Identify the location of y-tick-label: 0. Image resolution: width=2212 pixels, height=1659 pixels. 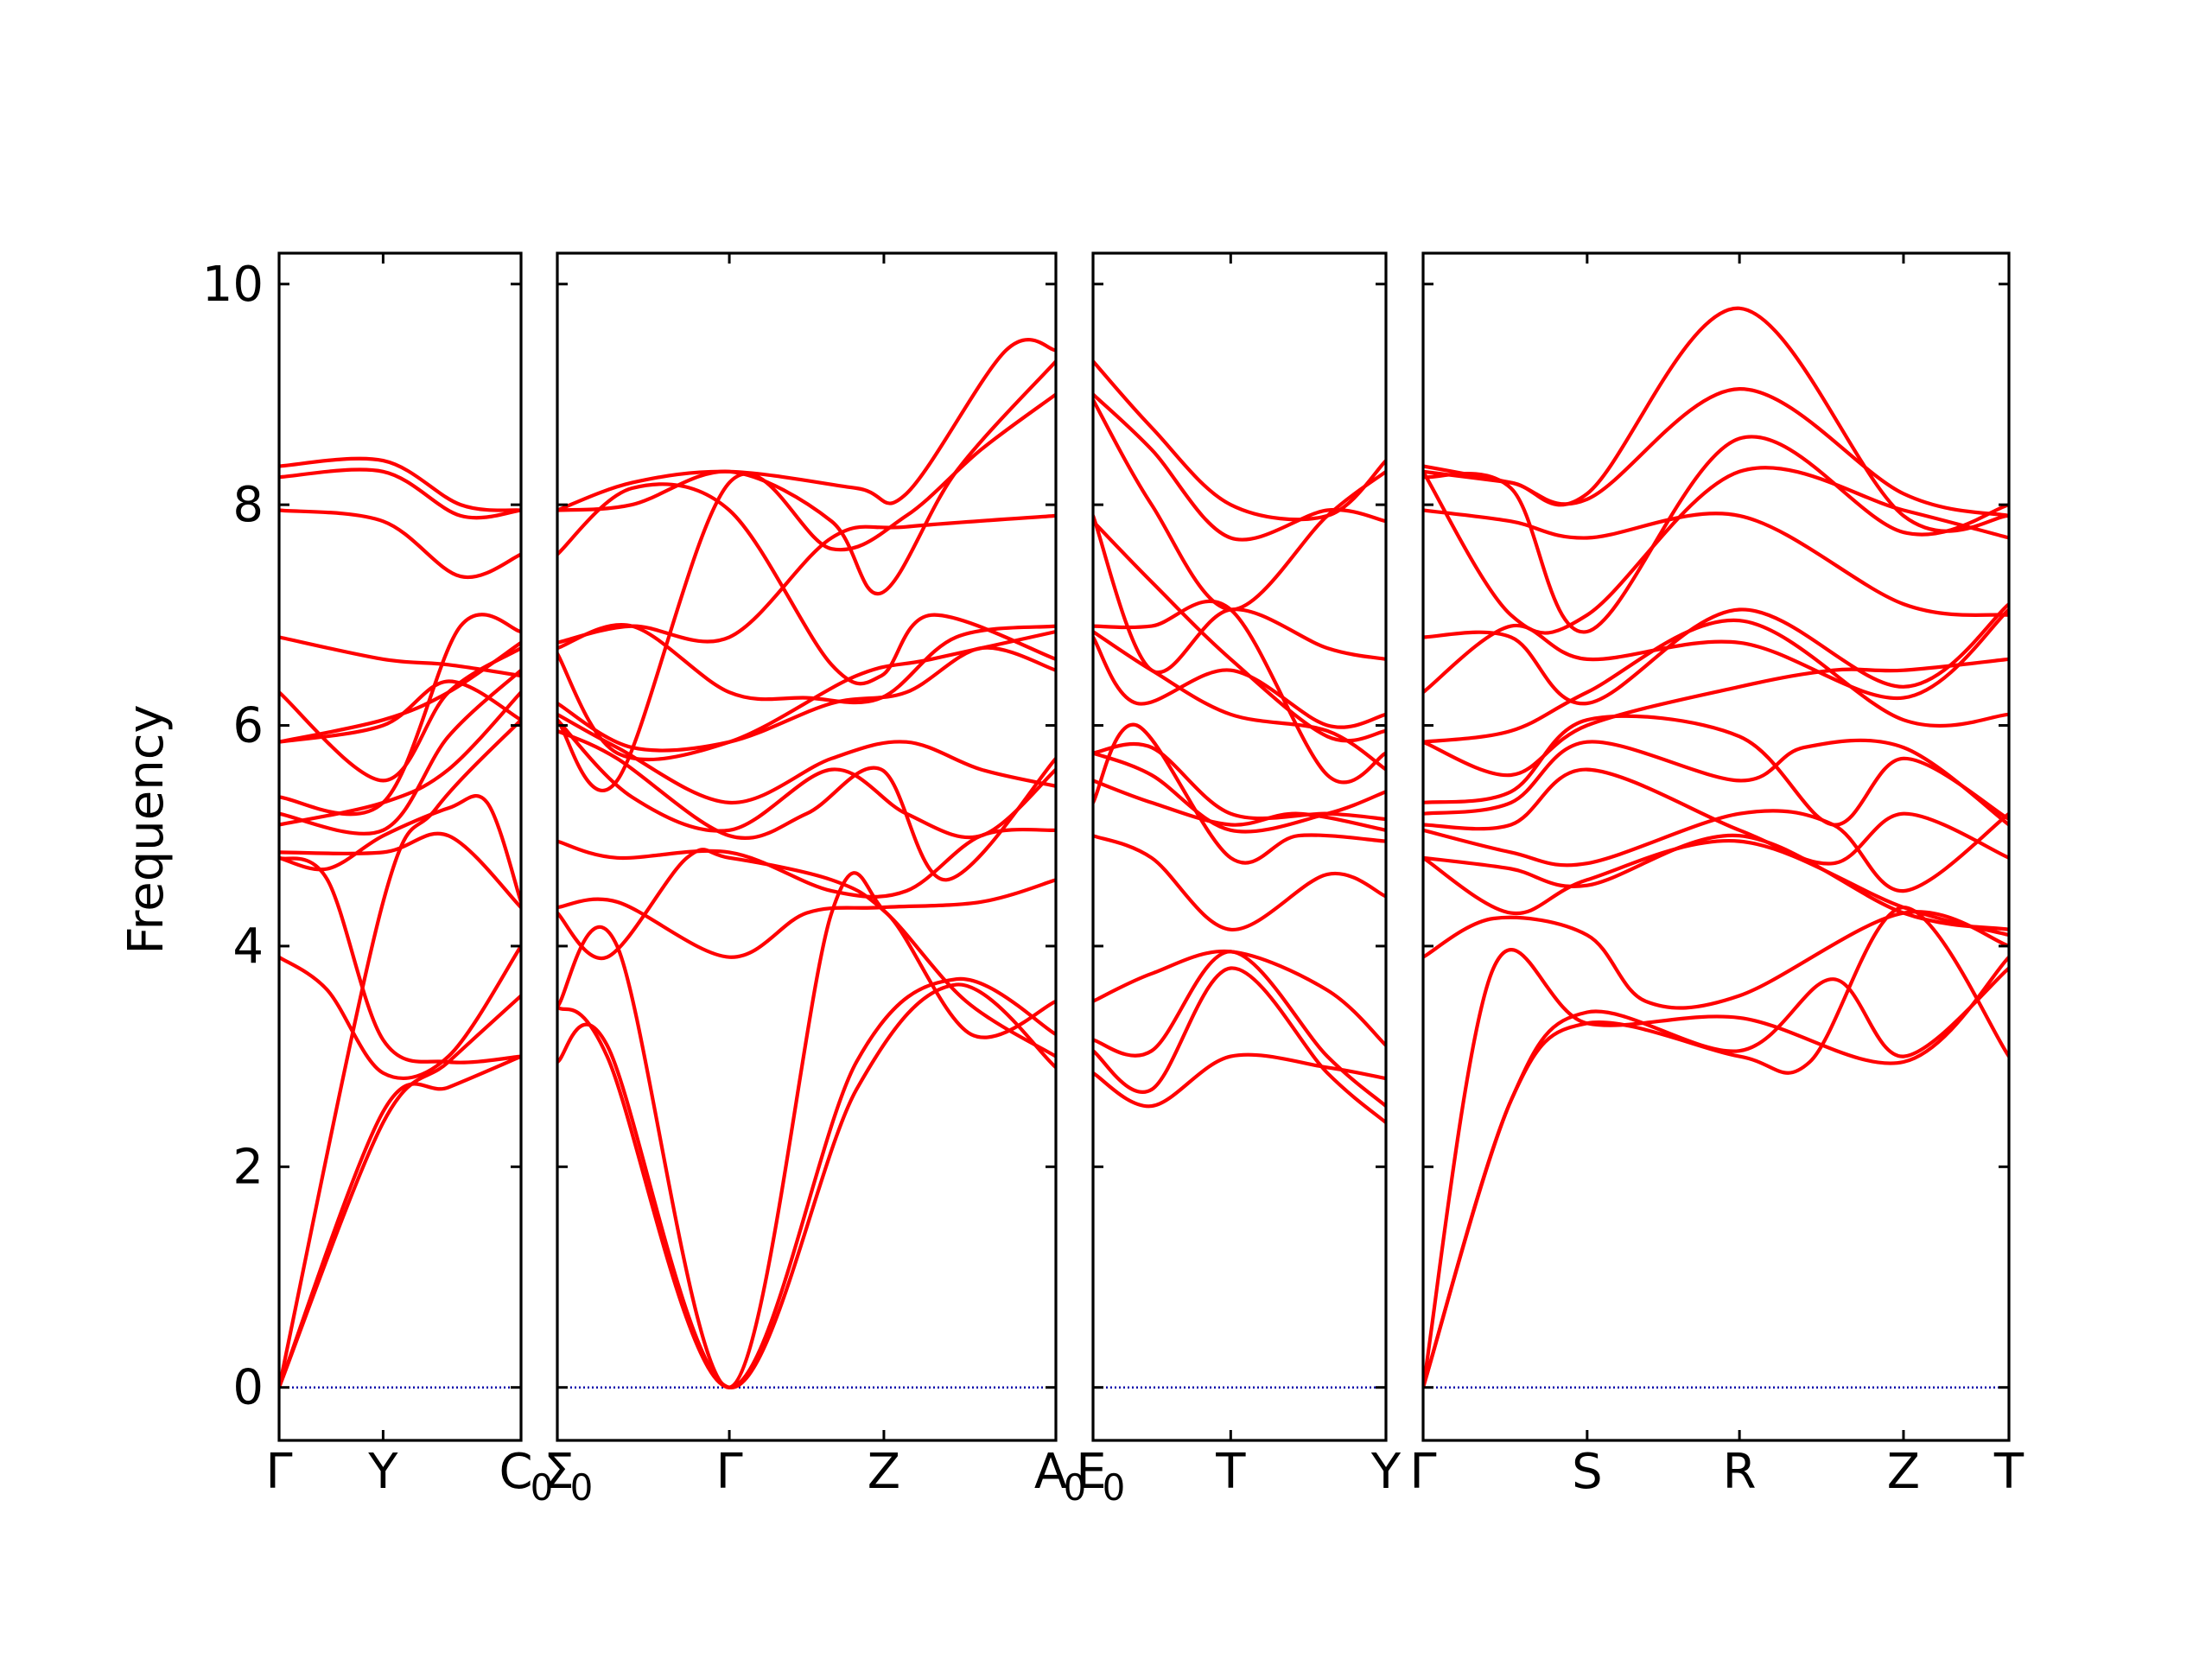
(248, 1388).